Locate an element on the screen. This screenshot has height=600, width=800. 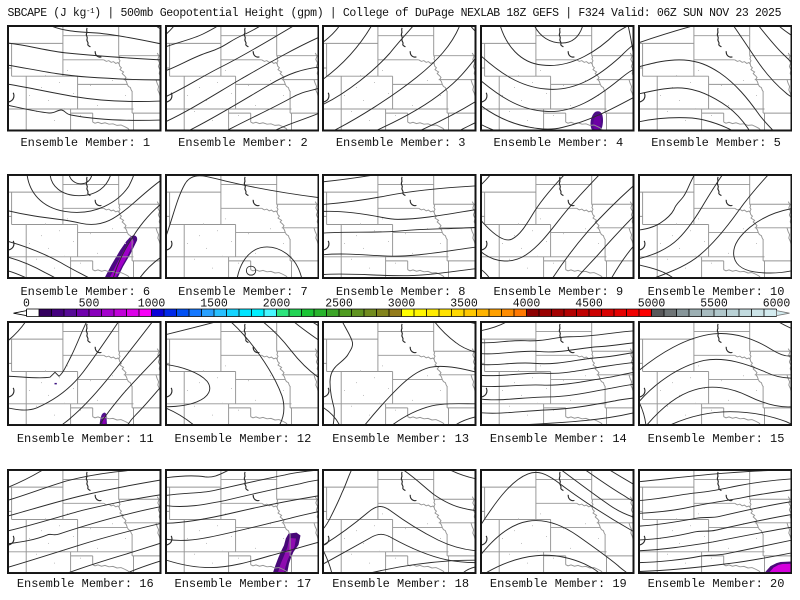
svg-text: 3000 is located at coordinates (402, 304).